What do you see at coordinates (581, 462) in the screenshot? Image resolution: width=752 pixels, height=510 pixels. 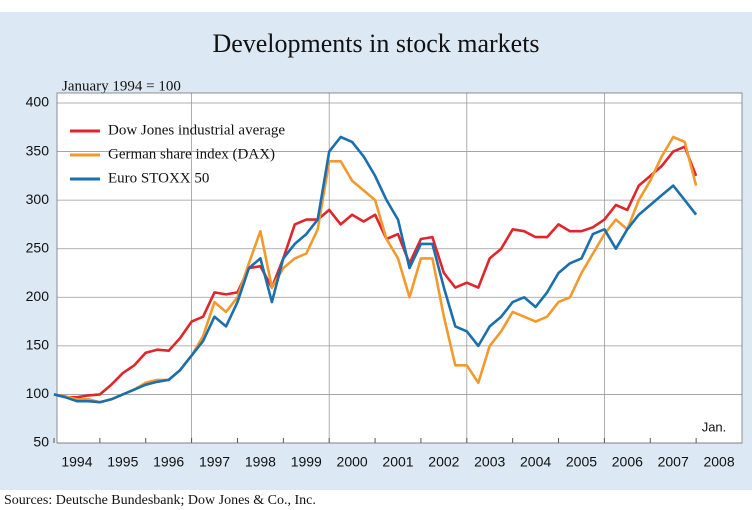 I see `x-tick-label: 2005` at bounding box center [581, 462].